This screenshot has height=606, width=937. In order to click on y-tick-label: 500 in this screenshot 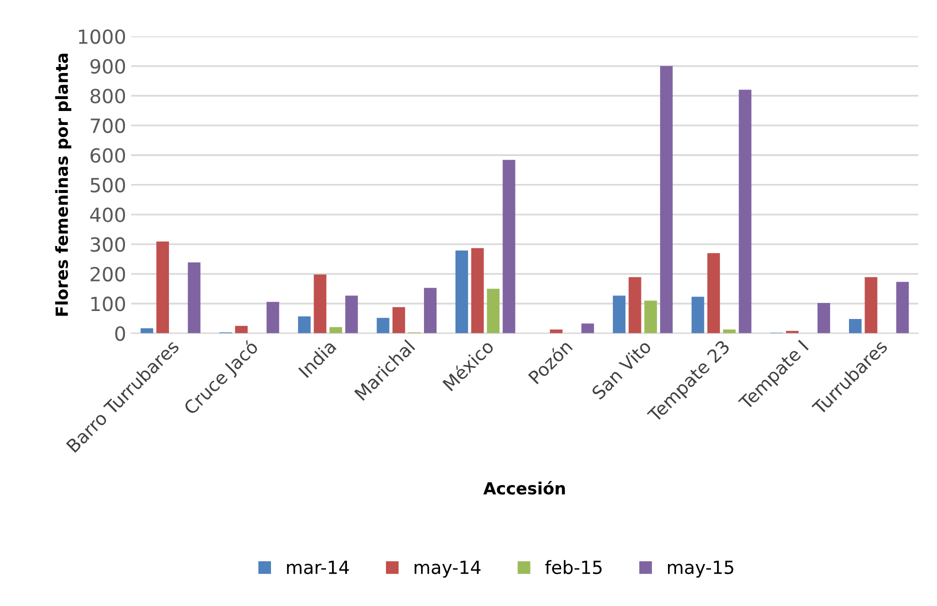, I will do `click(108, 185)`.